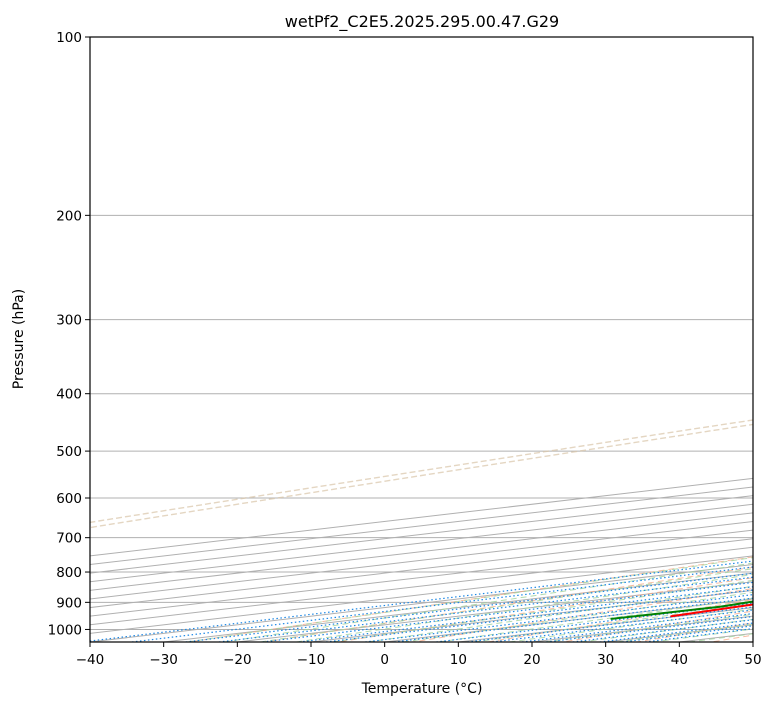 This screenshot has width=775, height=708. What do you see at coordinates (19, 339) in the screenshot?
I see `y-axis-label: Pressure (hPa)` at bounding box center [19, 339].